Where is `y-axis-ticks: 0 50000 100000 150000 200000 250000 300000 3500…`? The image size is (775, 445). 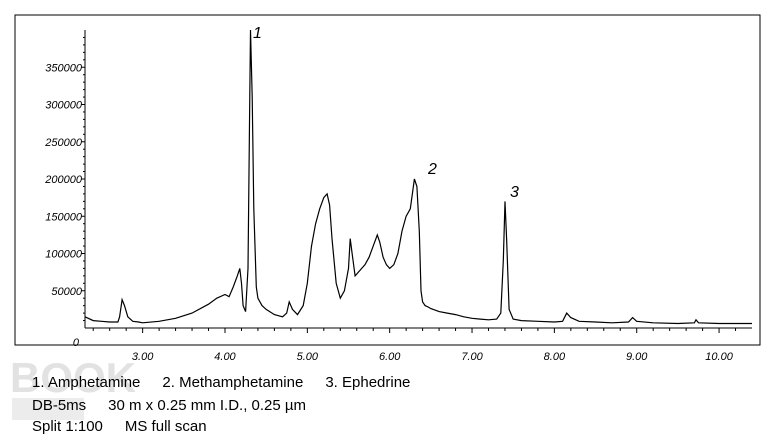
y-axis-ticks: 0 50000 100000 150000 200000 250000 300000 3500… is located at coordinates (64, 192).